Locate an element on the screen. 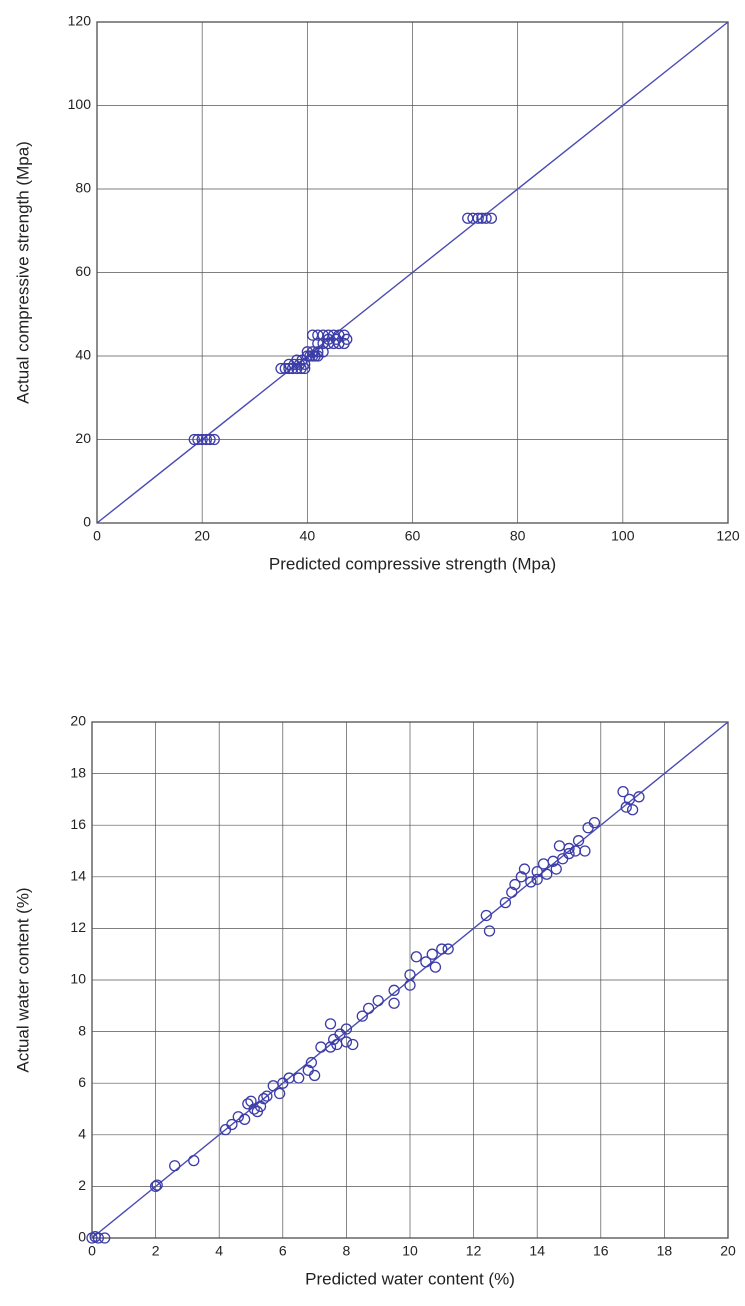 The image size is (745, 1306). x-tick-label: 80 is located at coordinates (518, 536).